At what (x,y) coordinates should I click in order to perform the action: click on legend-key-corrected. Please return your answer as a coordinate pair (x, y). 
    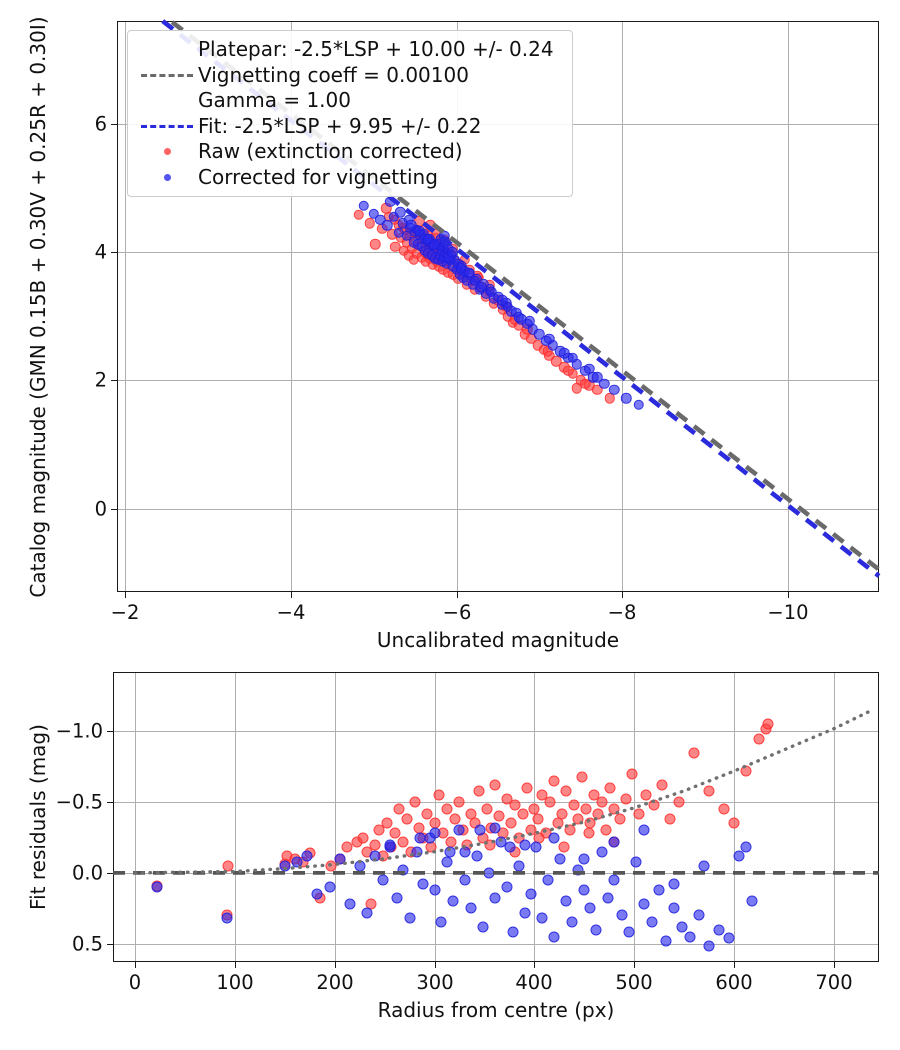
    Looking at the image, I should click on (167, 173).